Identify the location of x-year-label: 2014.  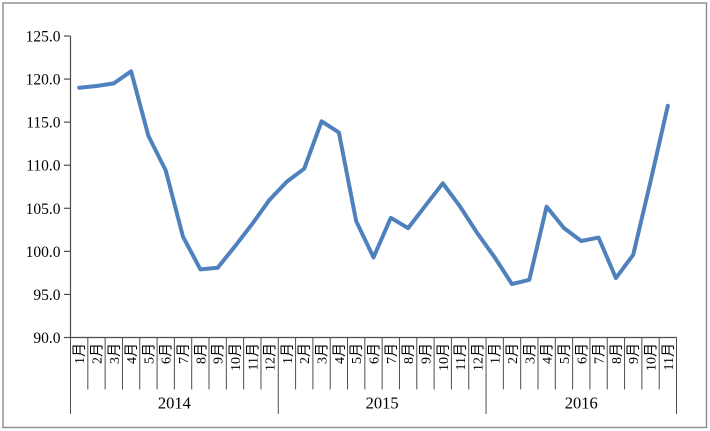
(174, 403).